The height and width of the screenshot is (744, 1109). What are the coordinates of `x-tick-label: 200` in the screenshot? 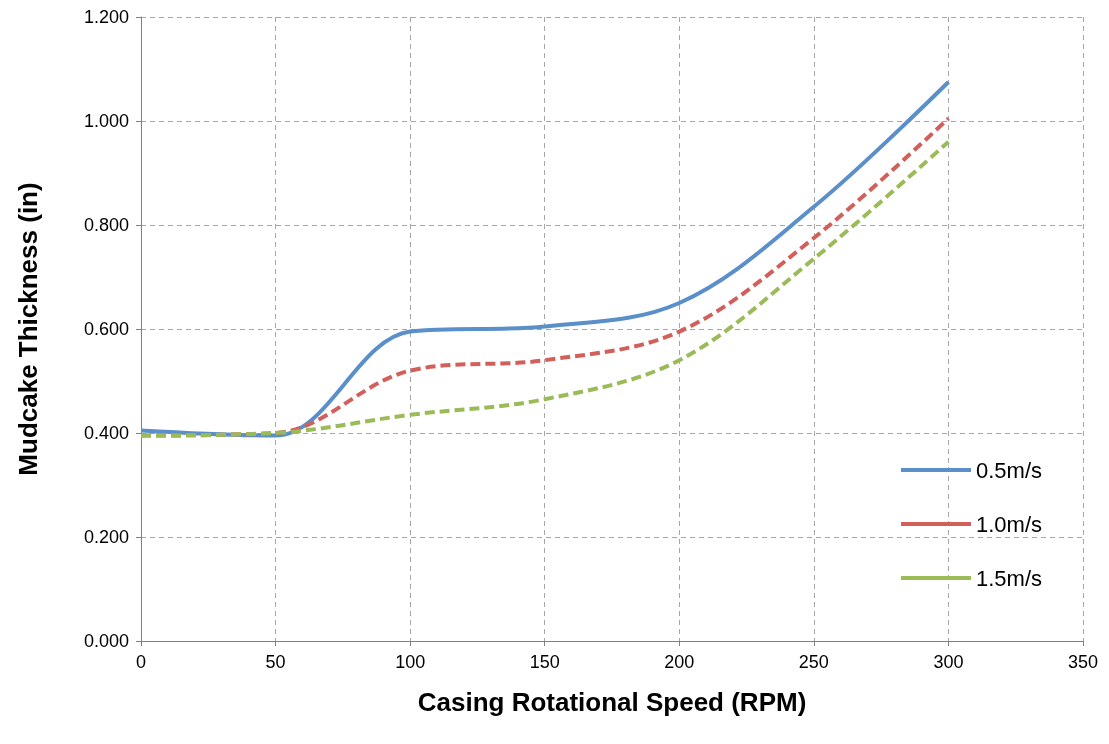 It's located at (679, 662).